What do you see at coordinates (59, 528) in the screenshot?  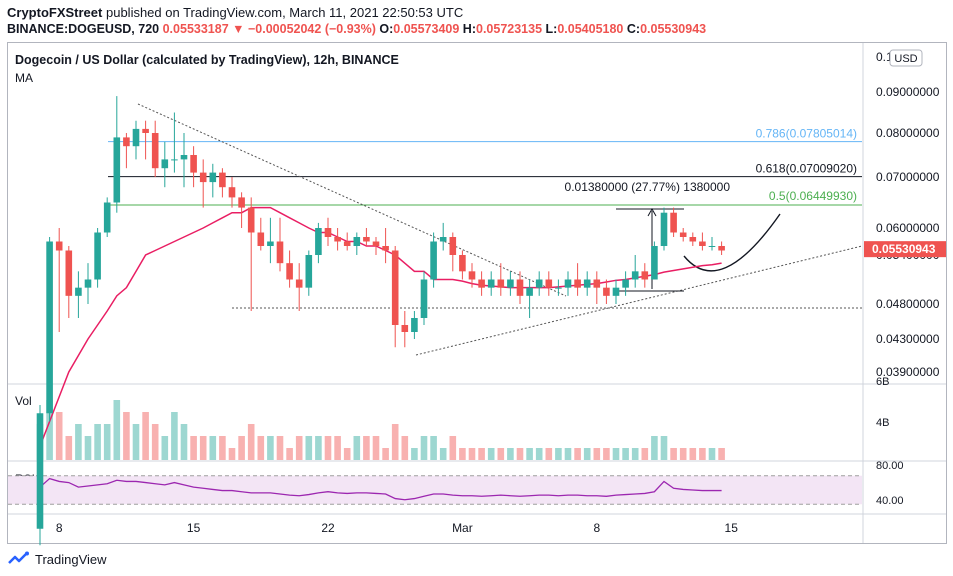 I see `time-axis-label: 8` at bounding box center [59, 528].